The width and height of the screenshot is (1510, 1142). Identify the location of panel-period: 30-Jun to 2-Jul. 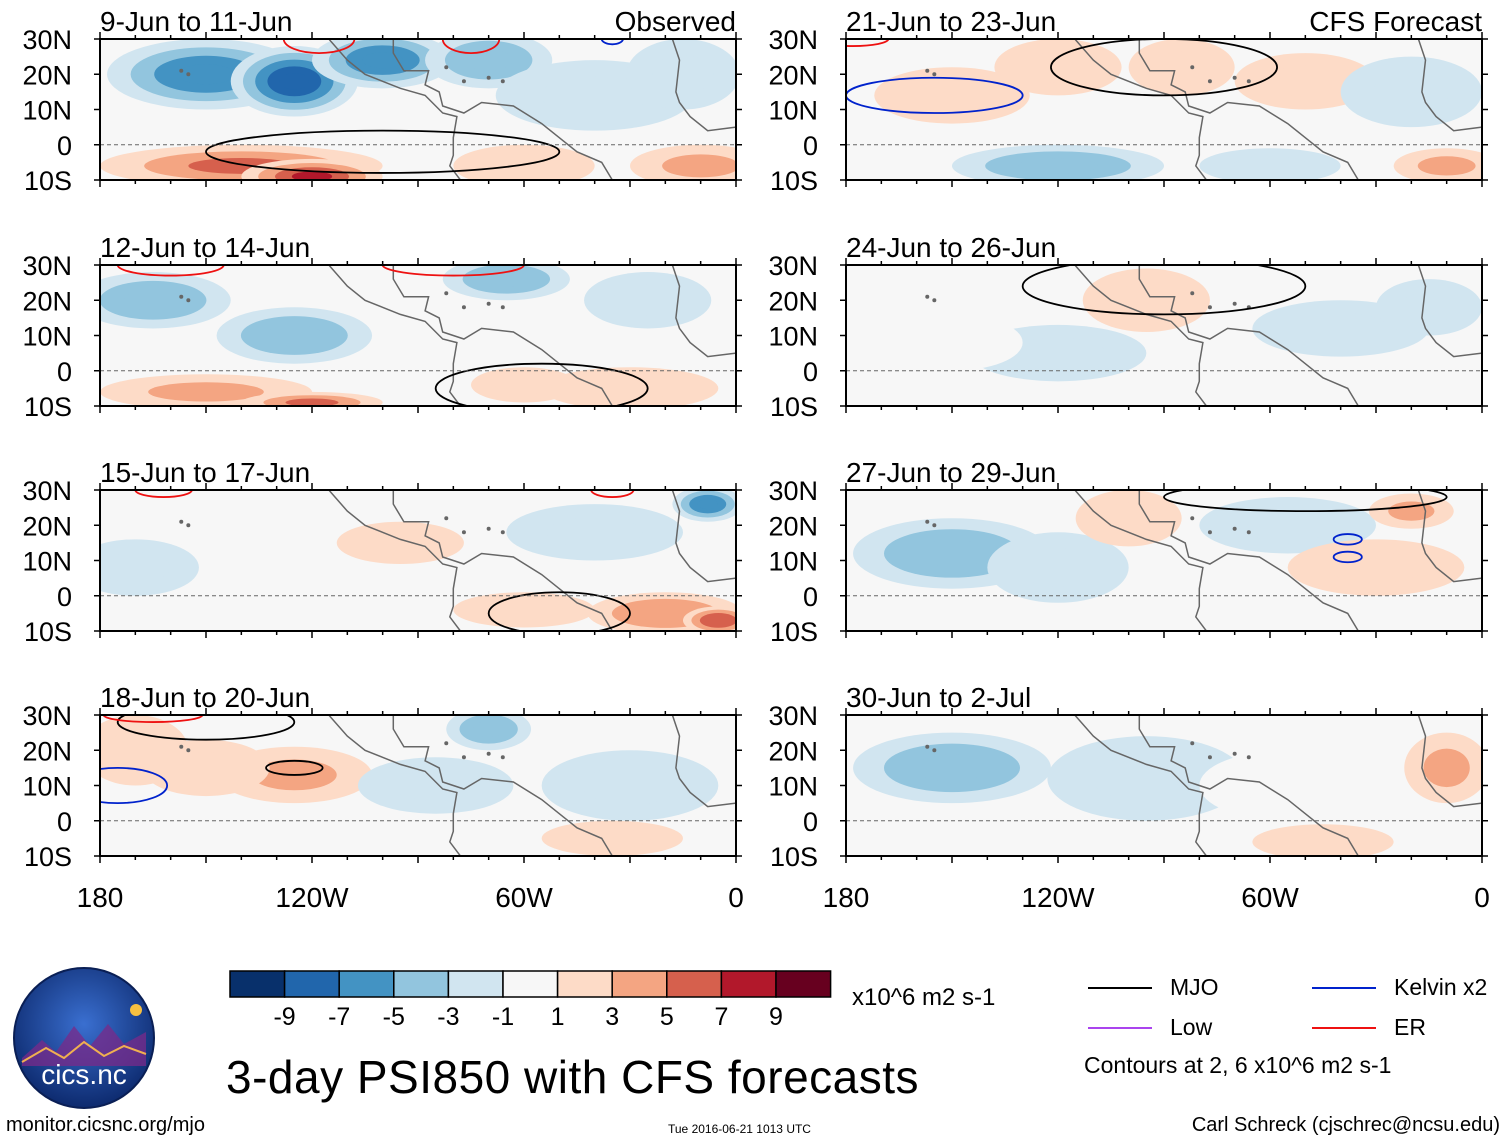
(938, 697).